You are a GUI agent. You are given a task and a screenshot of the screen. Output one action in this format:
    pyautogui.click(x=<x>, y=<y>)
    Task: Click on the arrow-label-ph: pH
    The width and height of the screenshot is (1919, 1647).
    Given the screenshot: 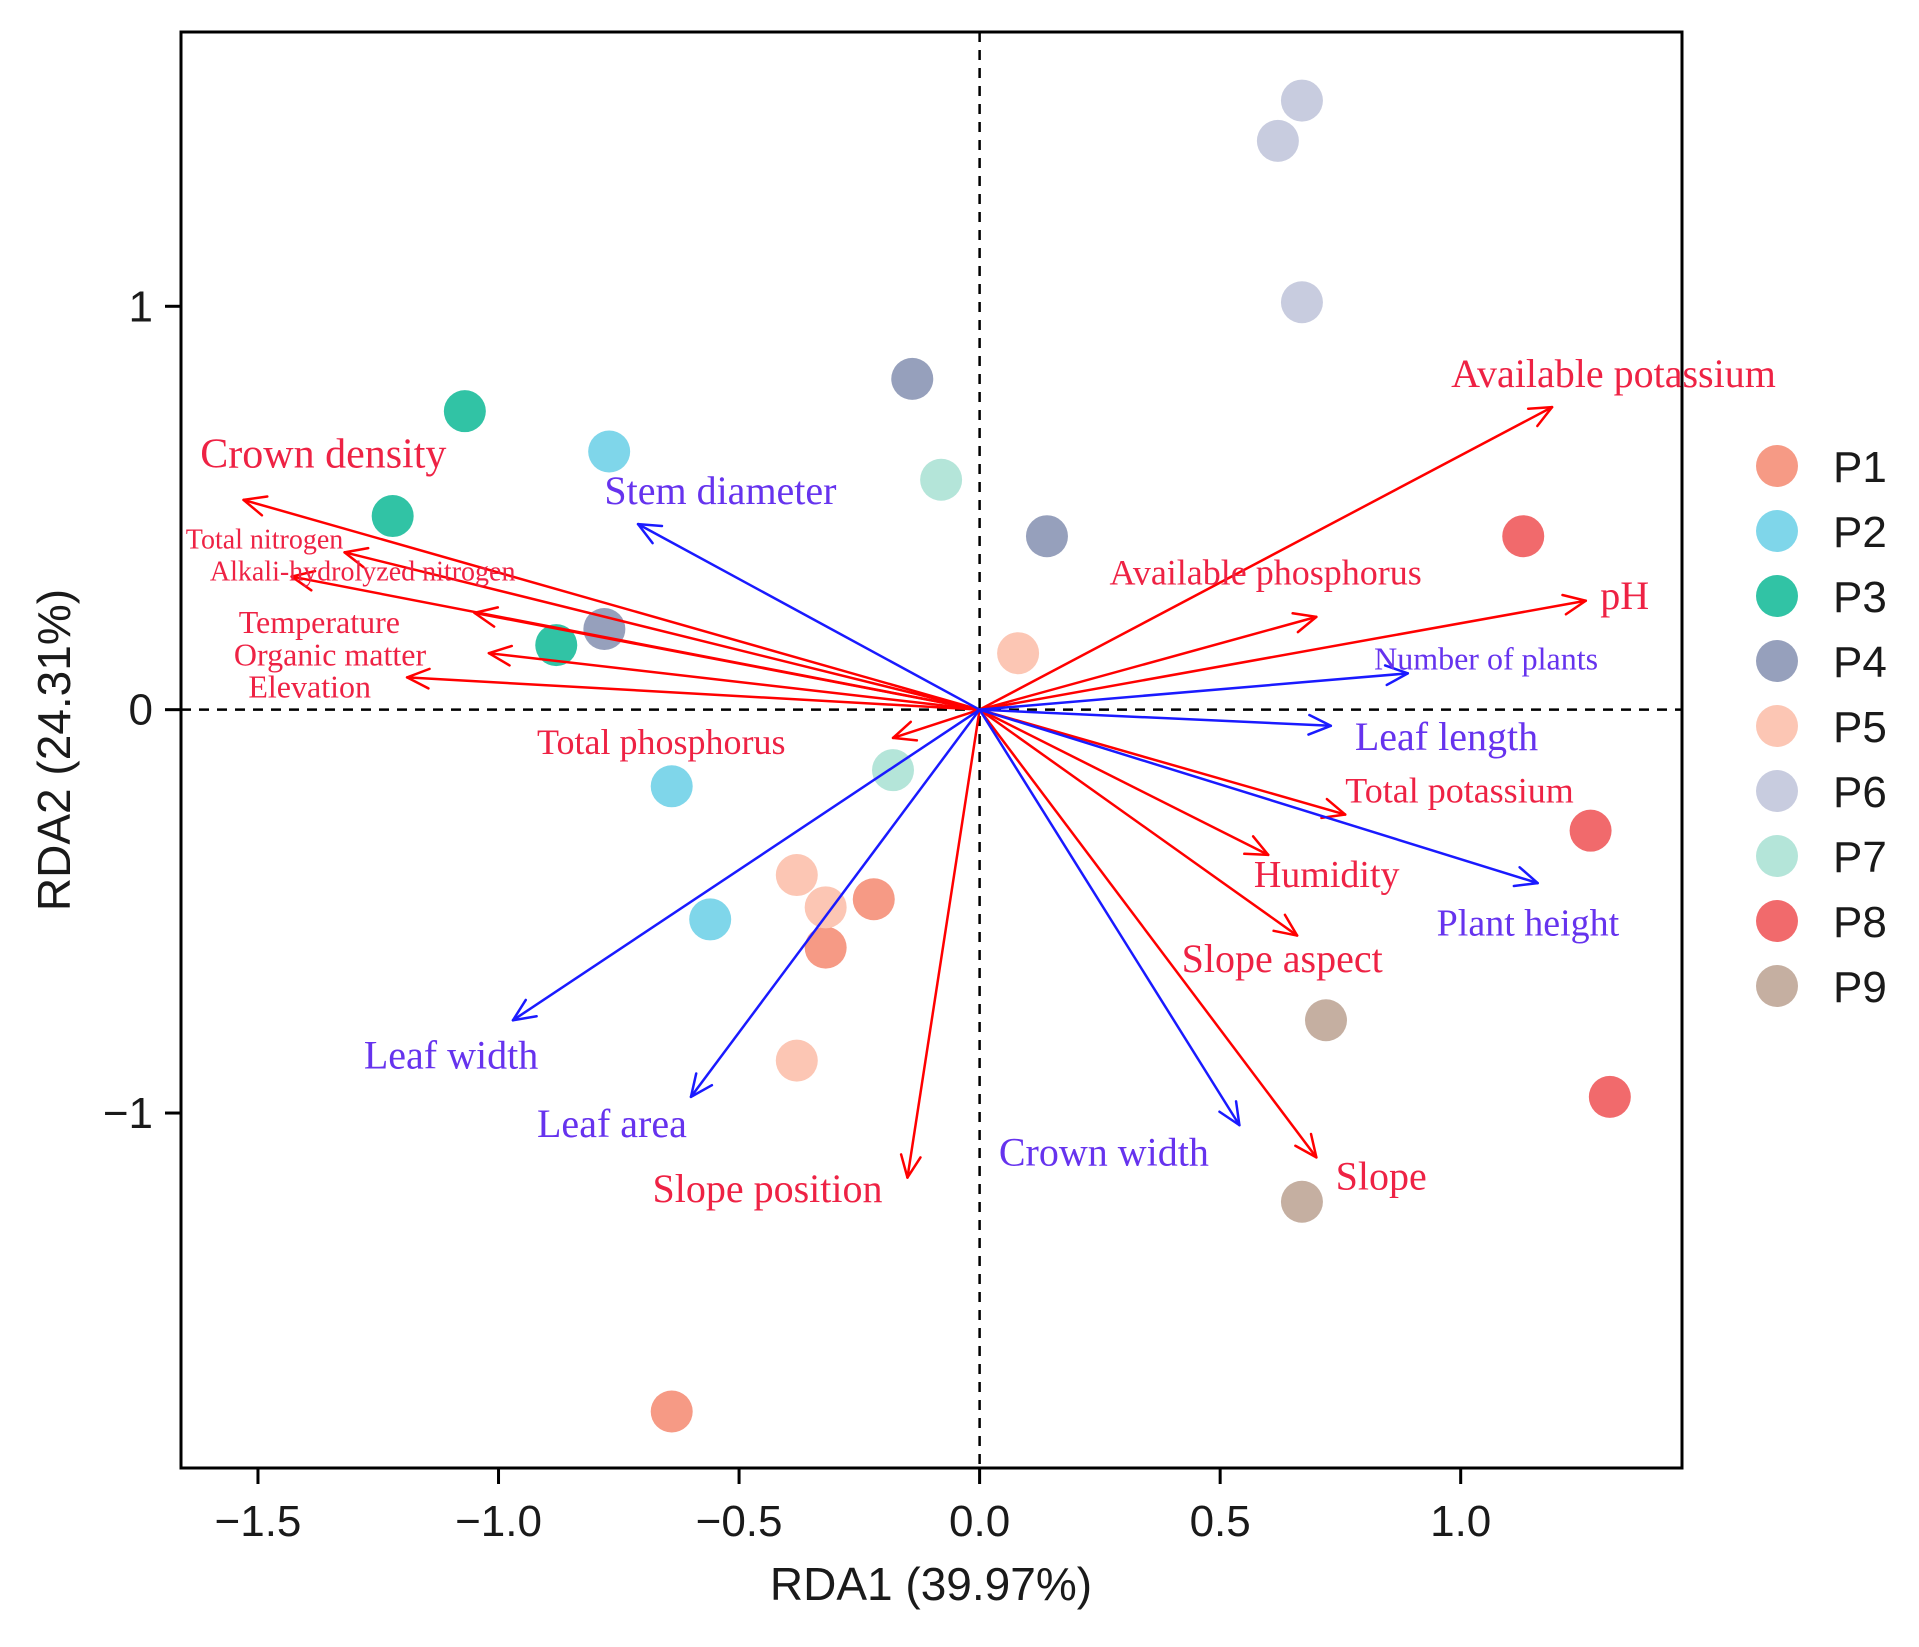 What is the action you would take?
    pyautogui.click(x=1624, y=595)
    